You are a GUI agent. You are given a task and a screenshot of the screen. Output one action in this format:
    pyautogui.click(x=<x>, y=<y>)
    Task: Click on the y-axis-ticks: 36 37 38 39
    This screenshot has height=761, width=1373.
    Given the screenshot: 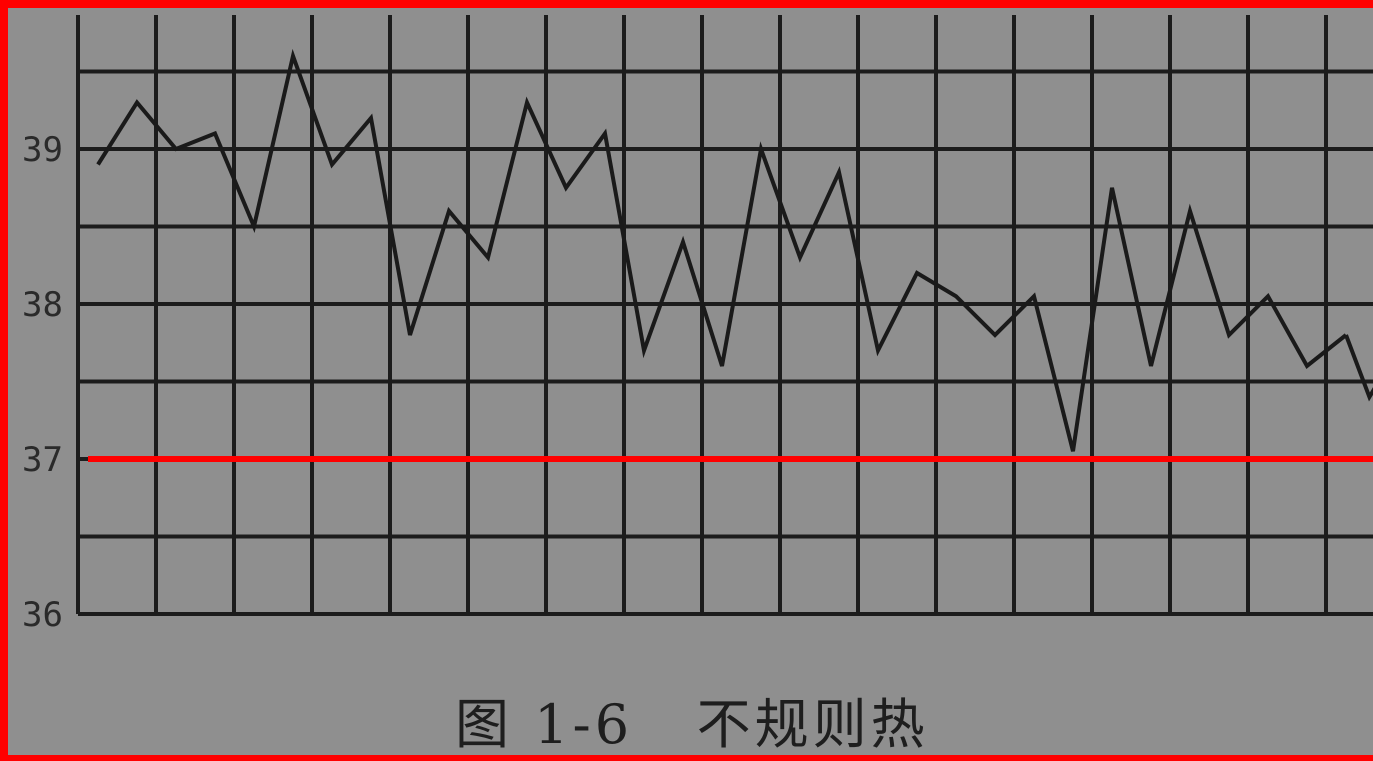 What is the action you would take?
    pyautogui.click(x=42, y=382)
    